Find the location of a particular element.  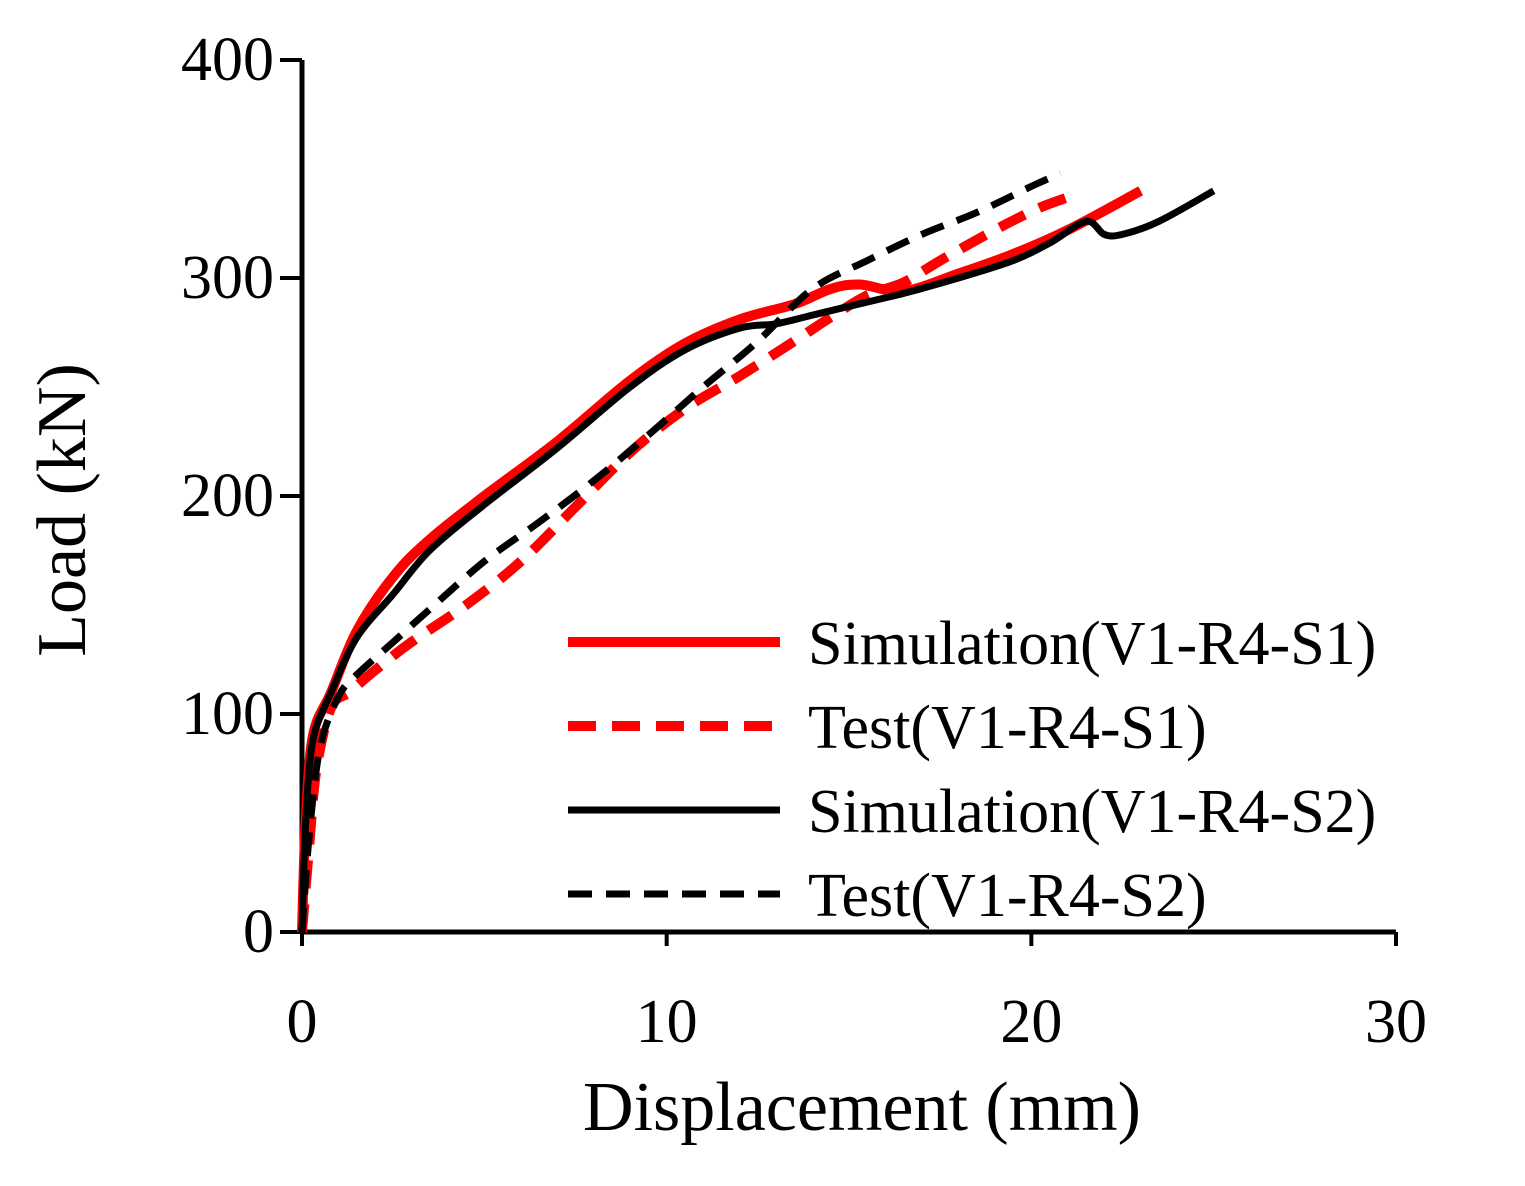

x-axis-title: Displacement (mm) is located at coordinates (862, 1107).